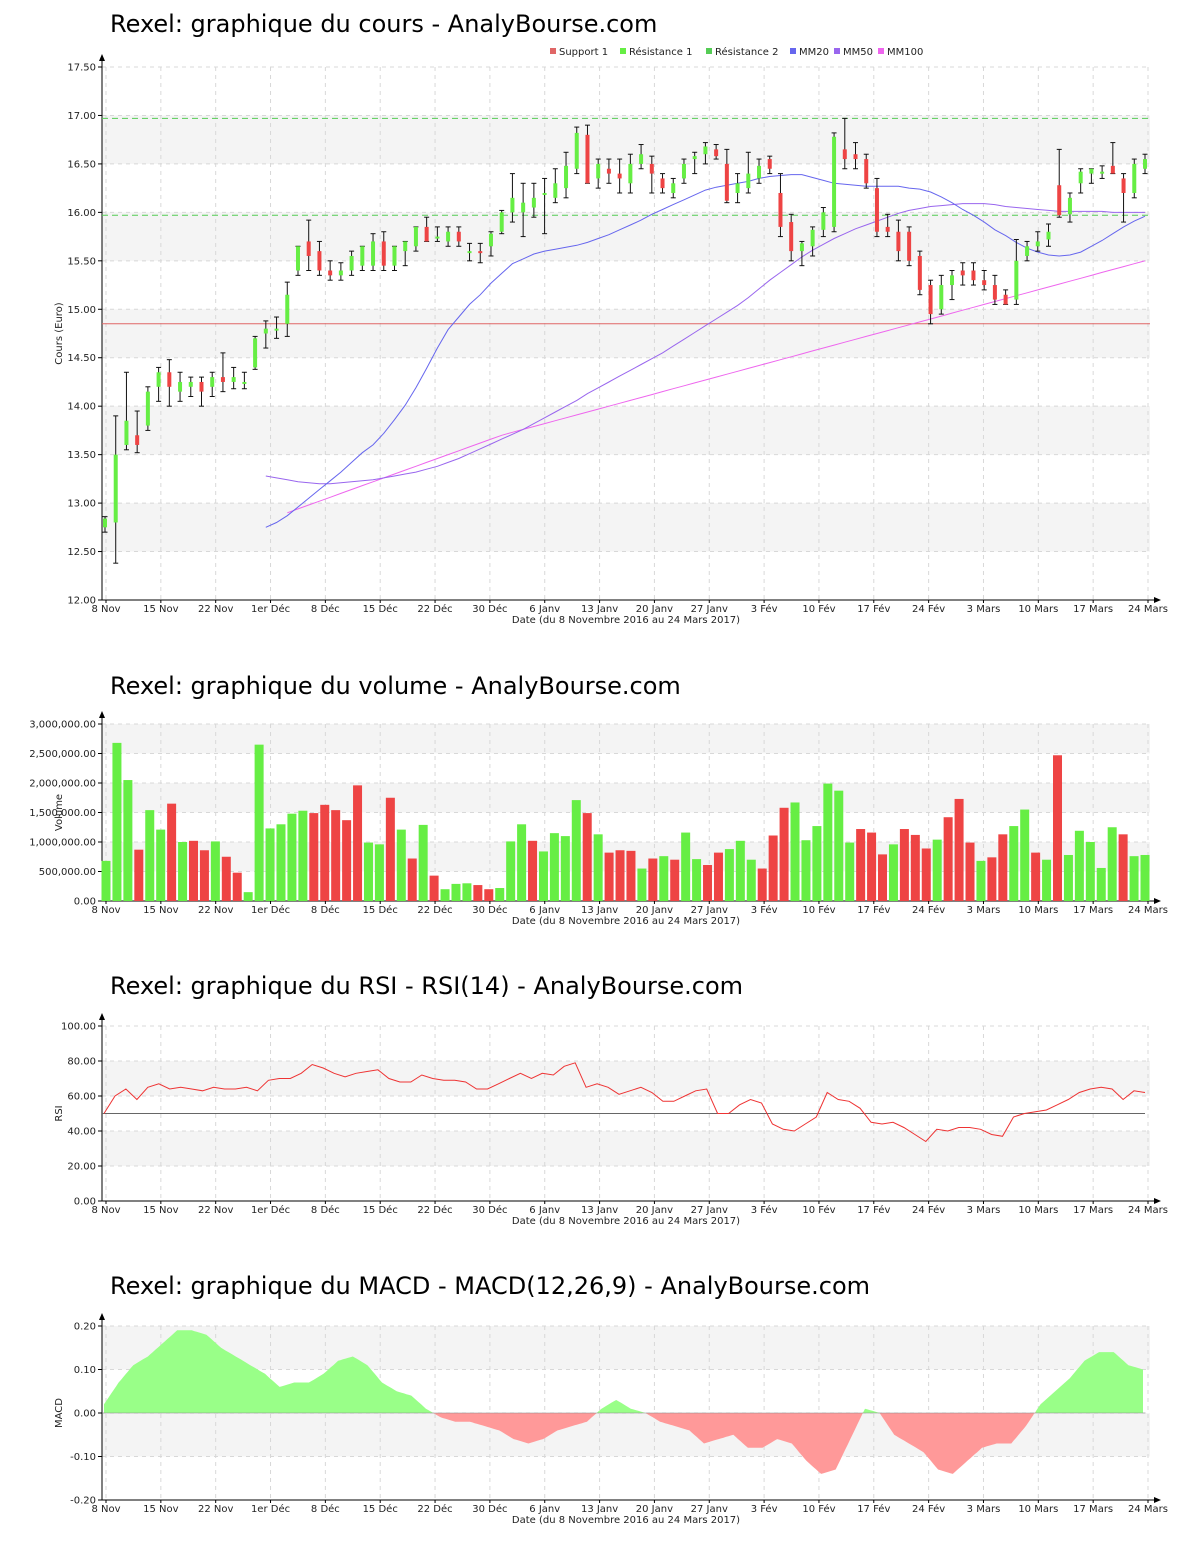 This screenshot has height=1550, width=1200. Describe the element at coordinates (434, 1210) in the screenshot. I see `rsi-xtick-label: 22 Déc` at that location.